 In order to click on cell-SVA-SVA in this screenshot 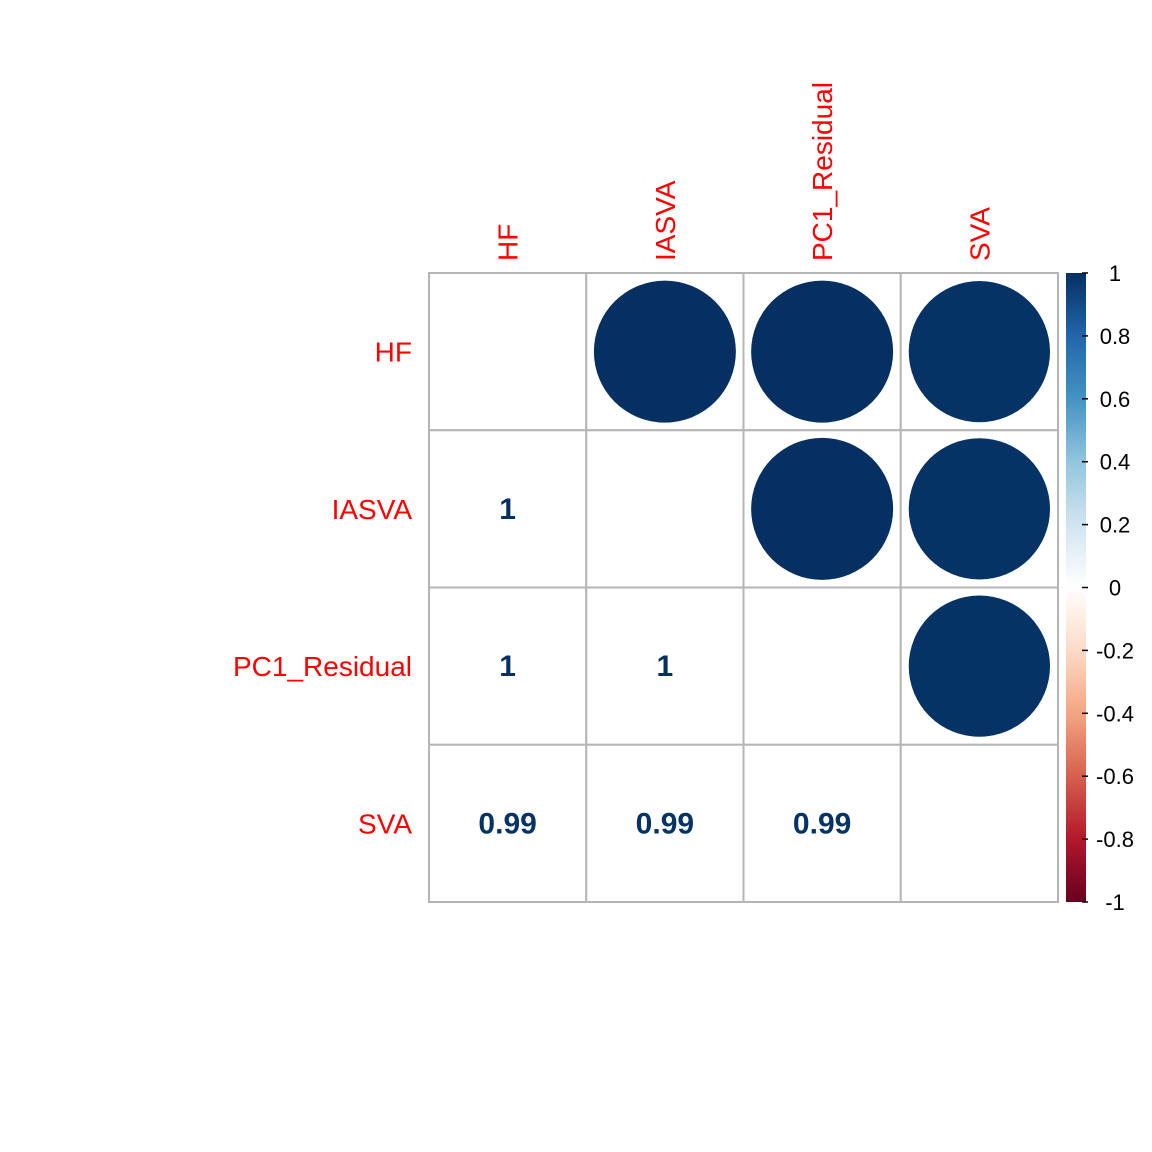, I will do `click(979, 823)`.